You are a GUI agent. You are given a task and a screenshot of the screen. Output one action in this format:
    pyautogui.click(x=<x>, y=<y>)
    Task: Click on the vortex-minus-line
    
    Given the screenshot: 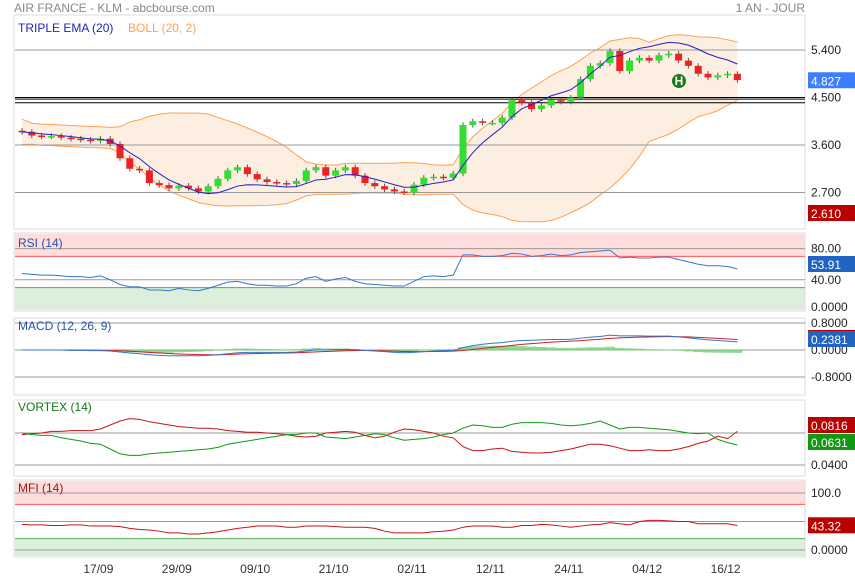 What is the action you would take?
    pyautogui.click(x=379, y=436)
    